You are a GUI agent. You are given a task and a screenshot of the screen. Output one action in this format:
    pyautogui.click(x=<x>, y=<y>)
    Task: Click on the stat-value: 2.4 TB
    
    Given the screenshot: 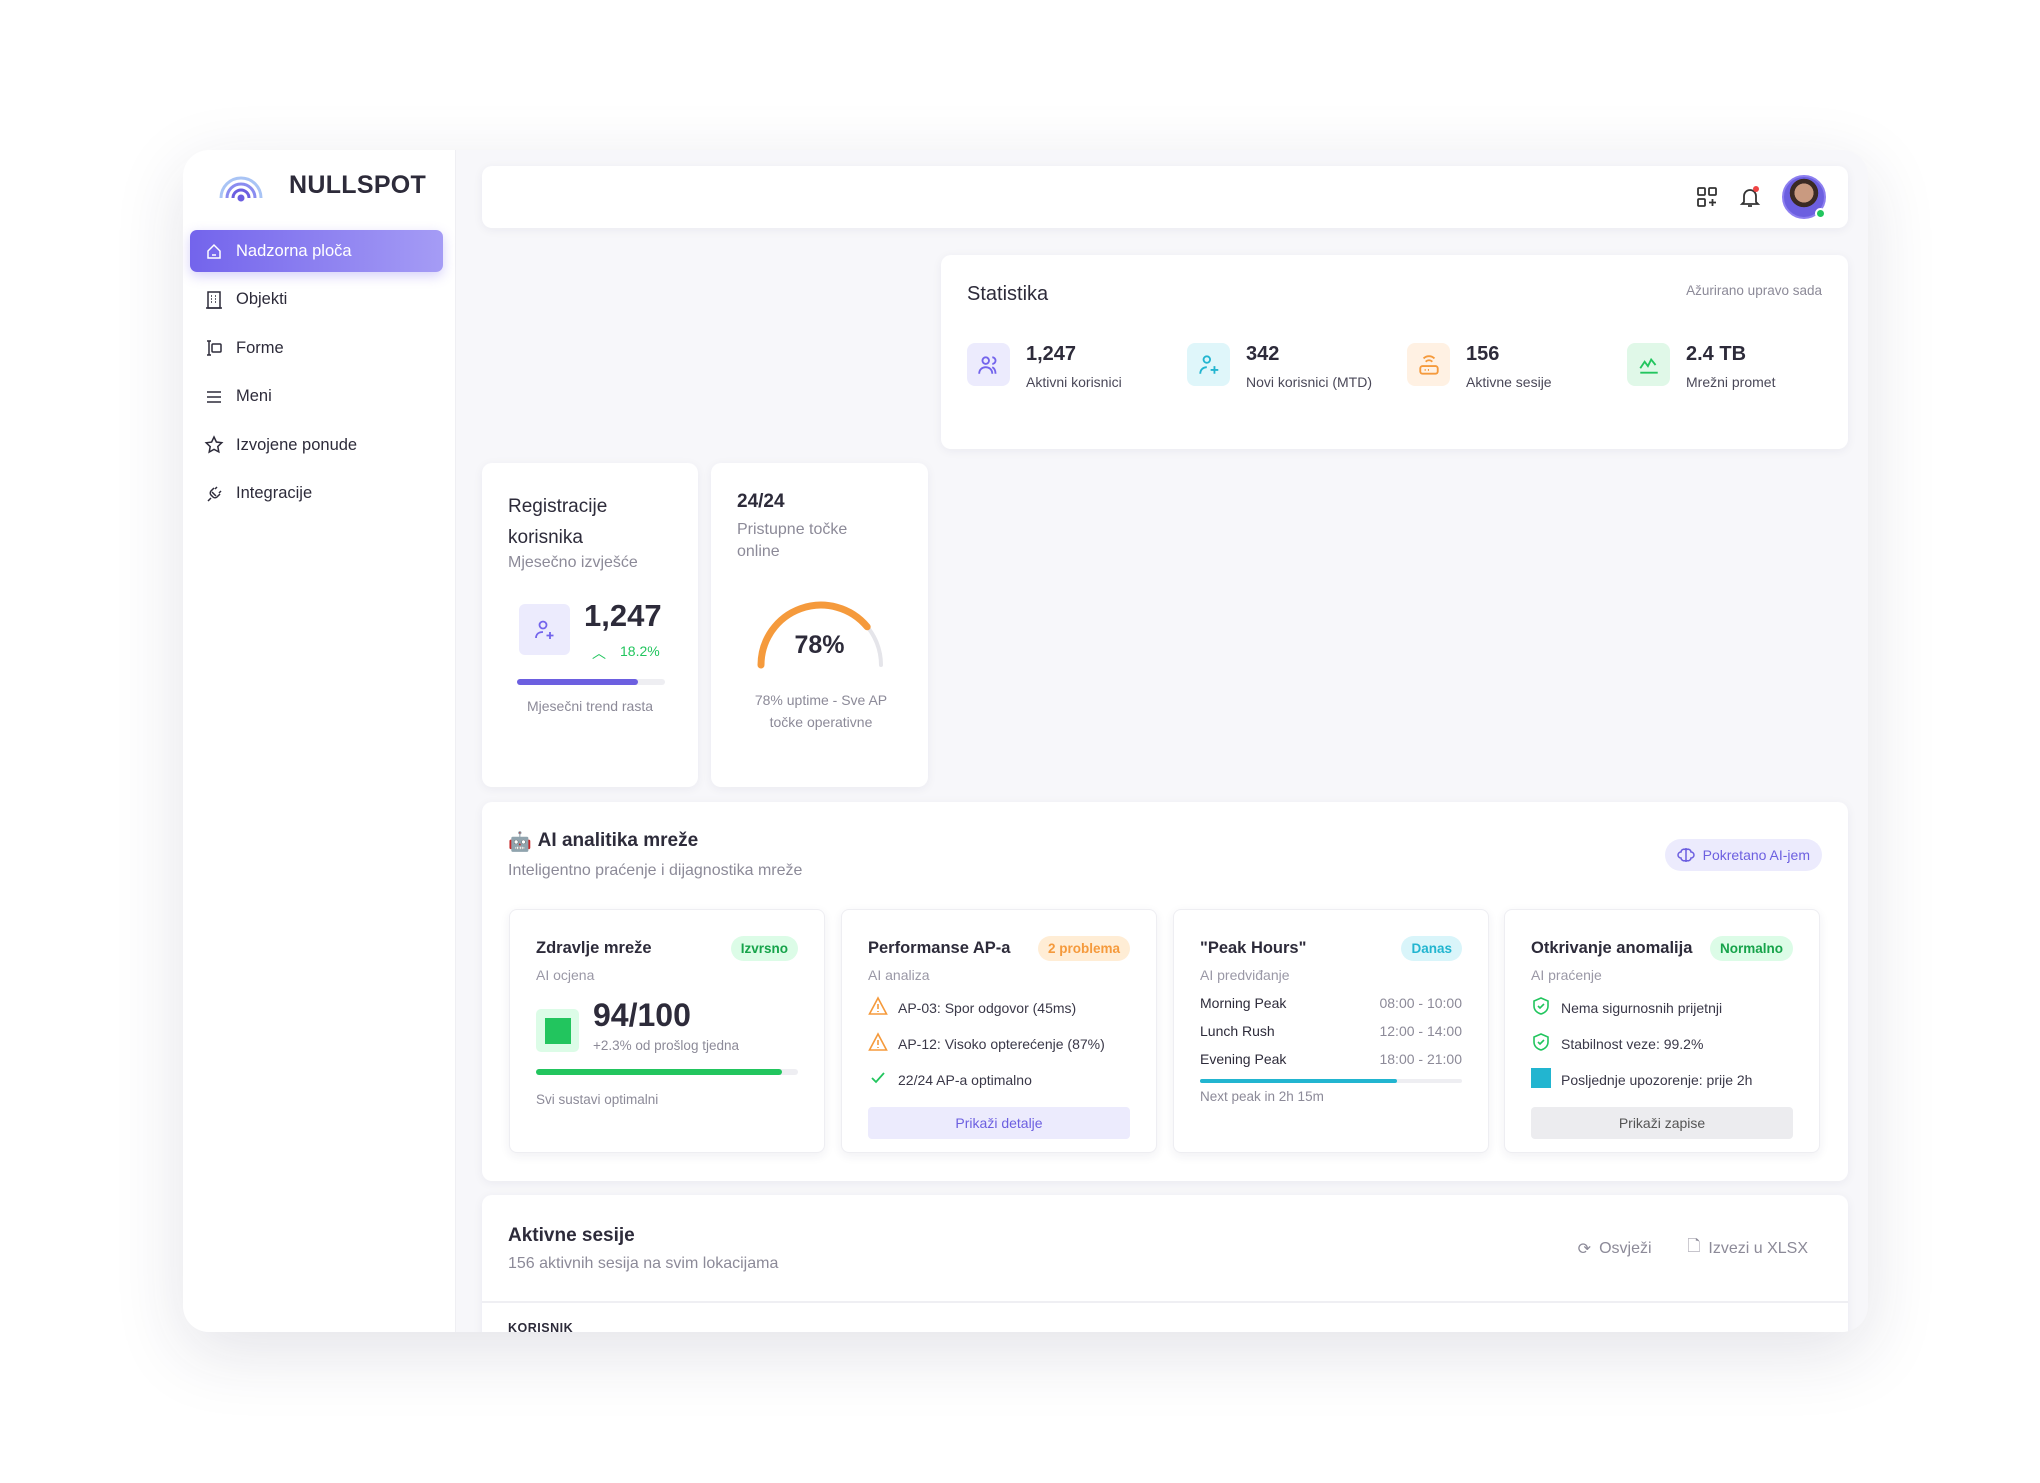 What is the action you would take?
    pyautogui.click(x=1716, y=354)
    